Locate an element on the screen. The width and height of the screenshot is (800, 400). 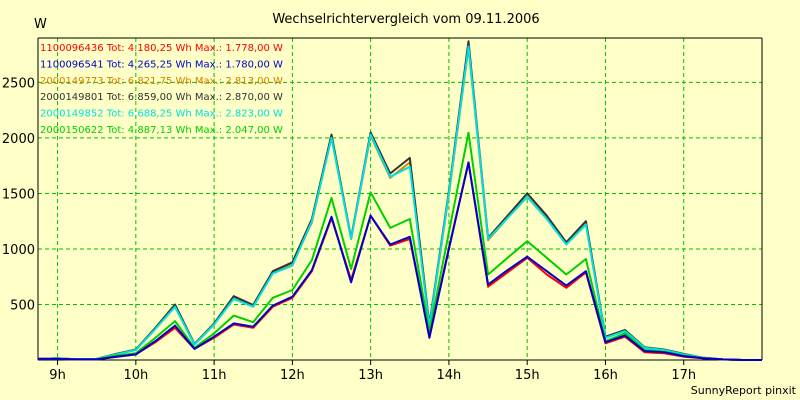
x-tick-label: 11h is located at coordinates (214, 375).